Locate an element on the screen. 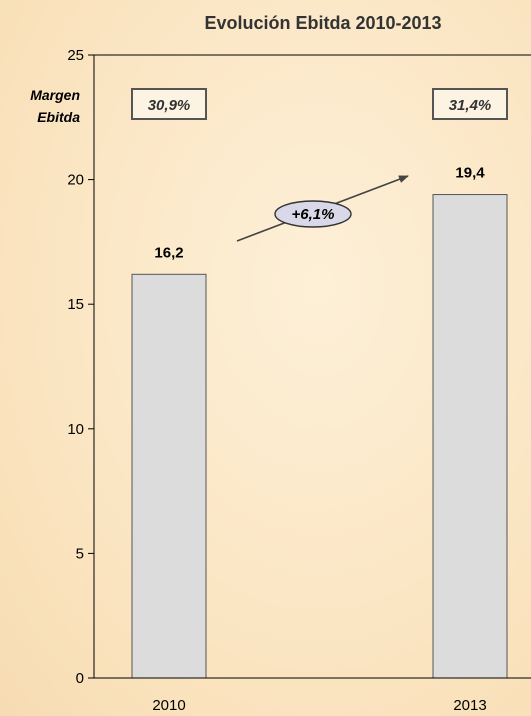 This screenshot has width=531, height=716. y-tick-label: 0 is located at coordinates (80, 678).